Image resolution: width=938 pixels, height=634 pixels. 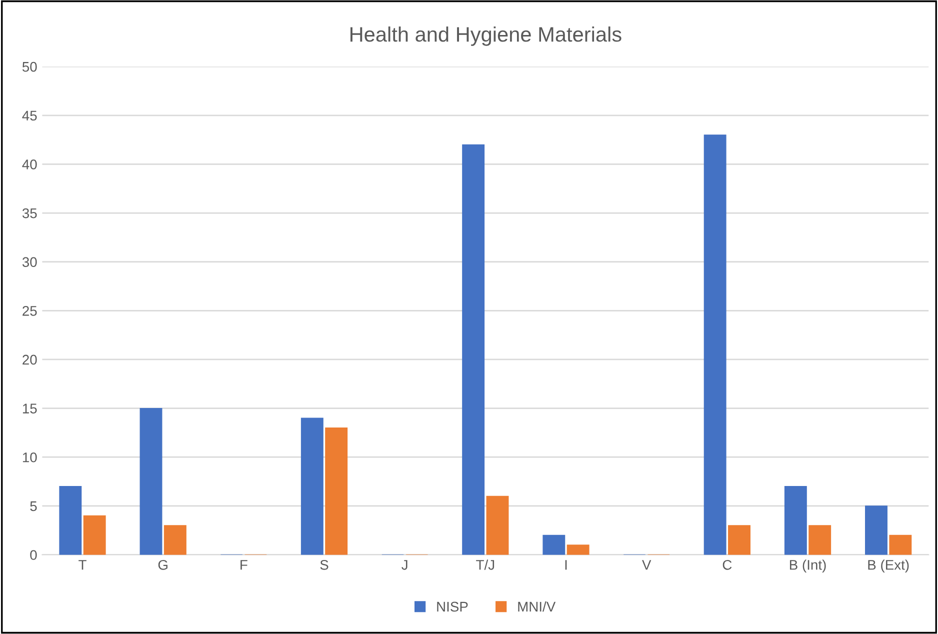 What do you see at coordinates (452, 607) in the screenshot?
I see `legend-label: NISP` at bounding box center [452, 607].